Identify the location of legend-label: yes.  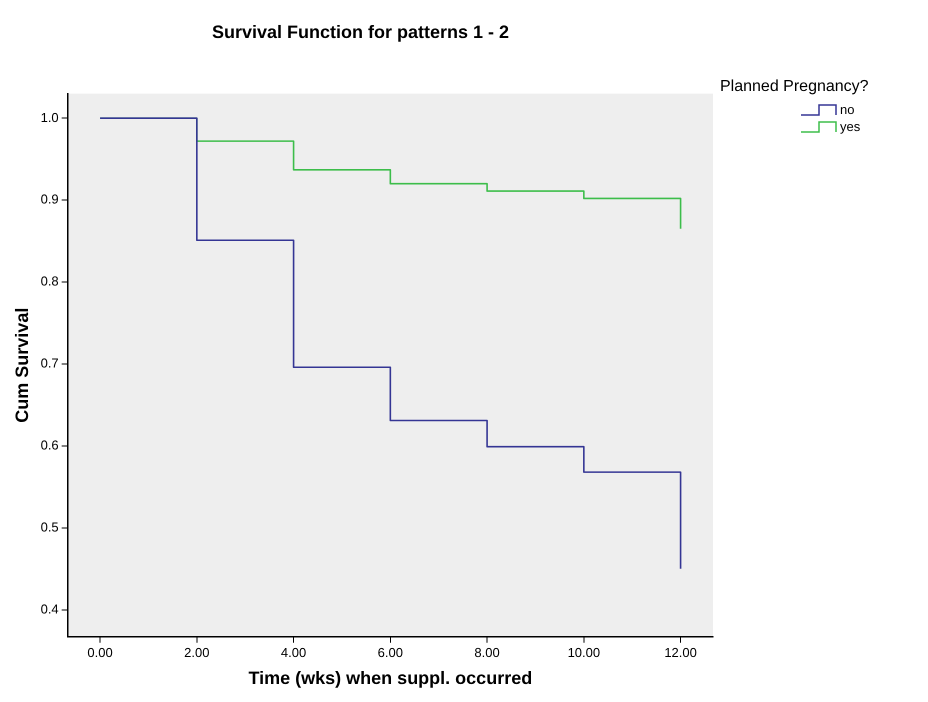
(850, 126).